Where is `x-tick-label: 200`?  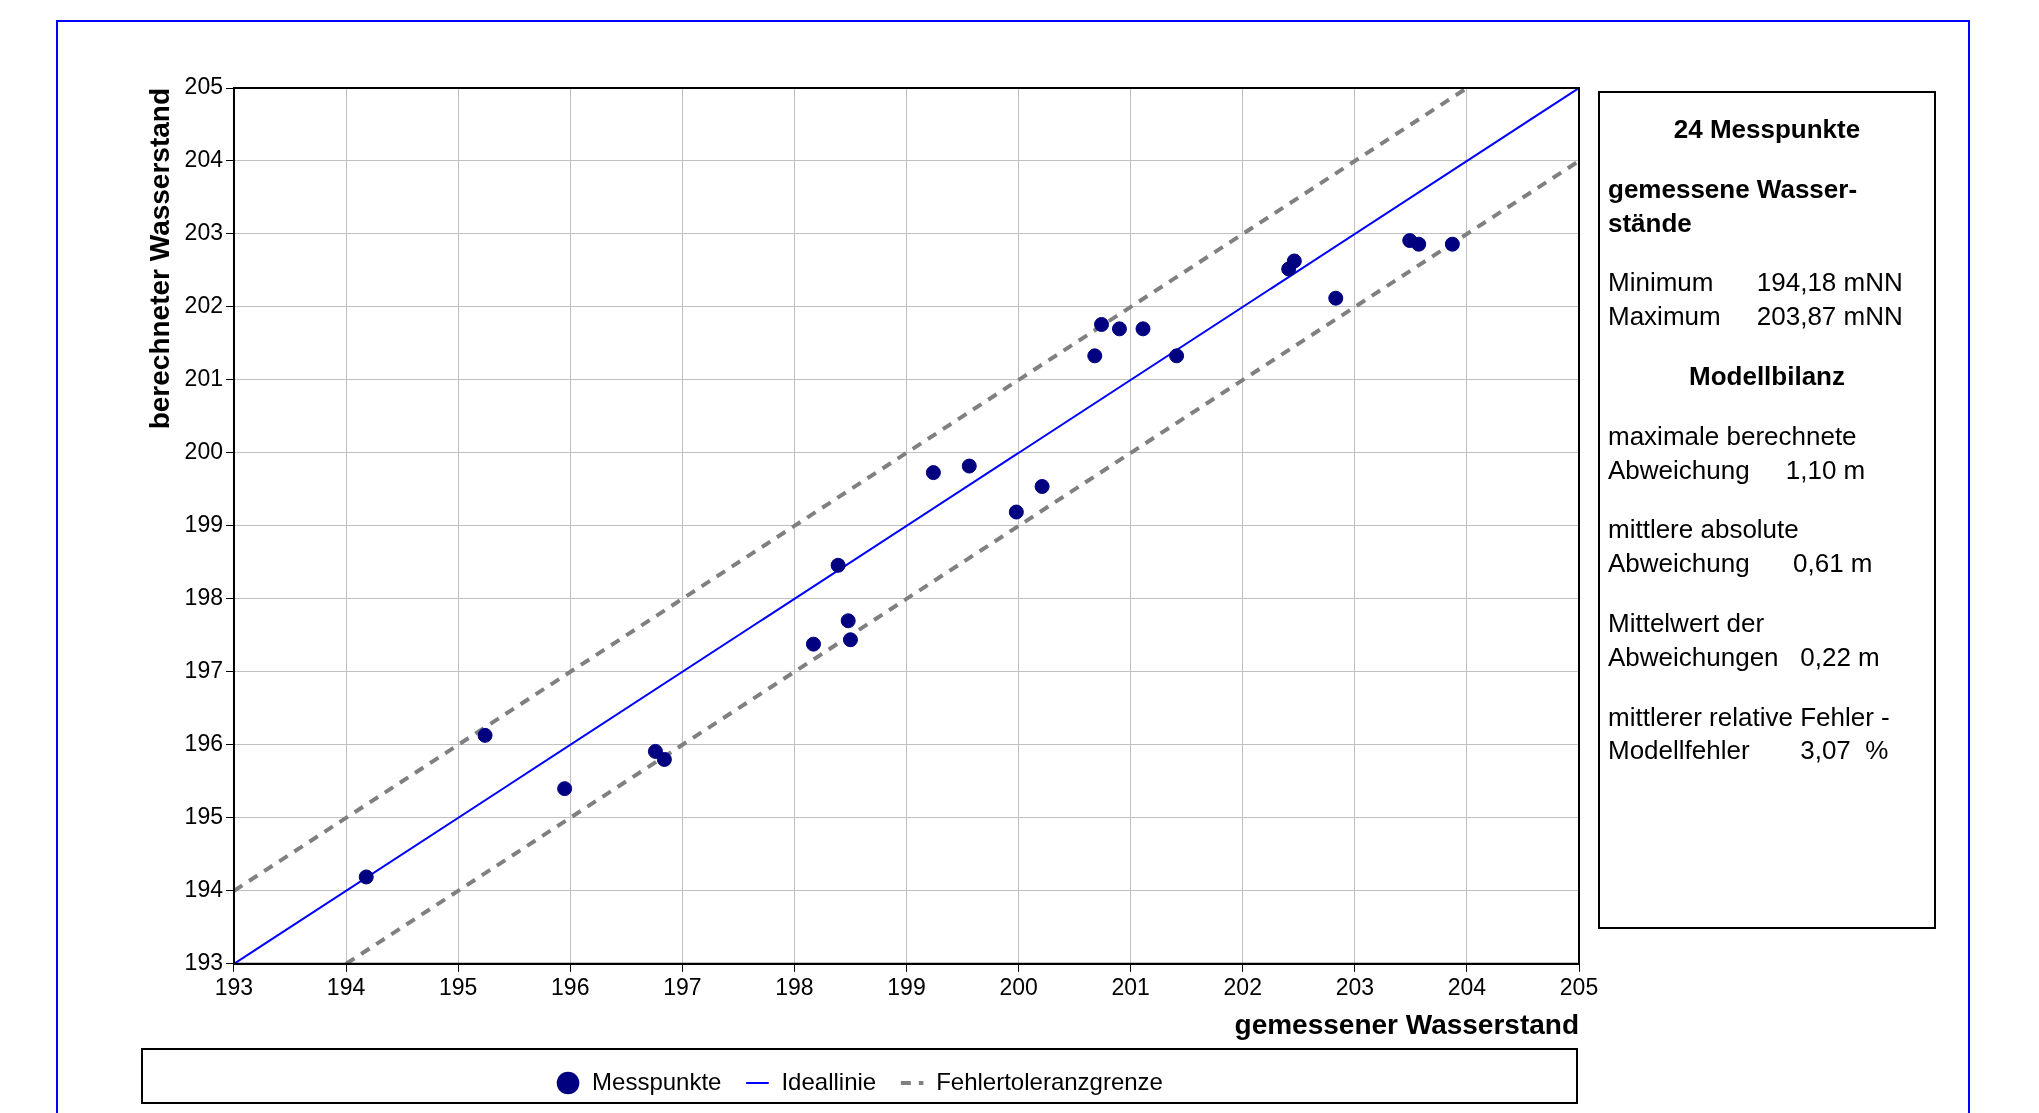
x-tick-label: 200 is located at coordinates (1018, 986).